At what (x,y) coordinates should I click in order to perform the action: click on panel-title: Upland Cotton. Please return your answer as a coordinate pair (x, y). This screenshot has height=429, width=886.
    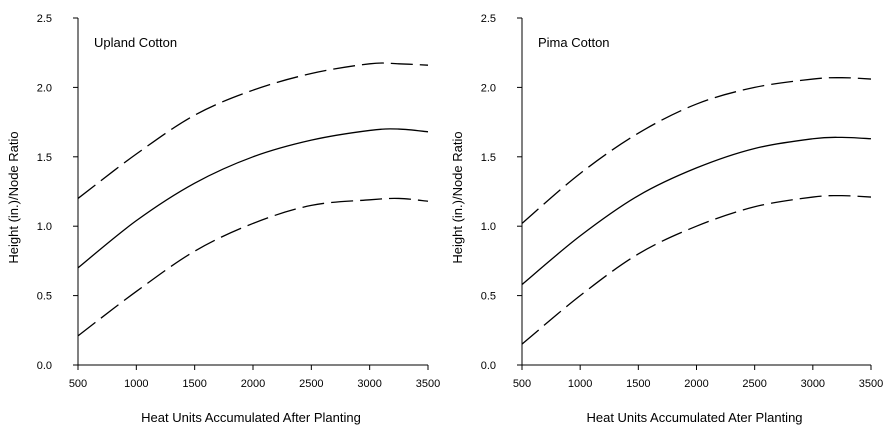
    Looking at the image, I should click on (135, 42).